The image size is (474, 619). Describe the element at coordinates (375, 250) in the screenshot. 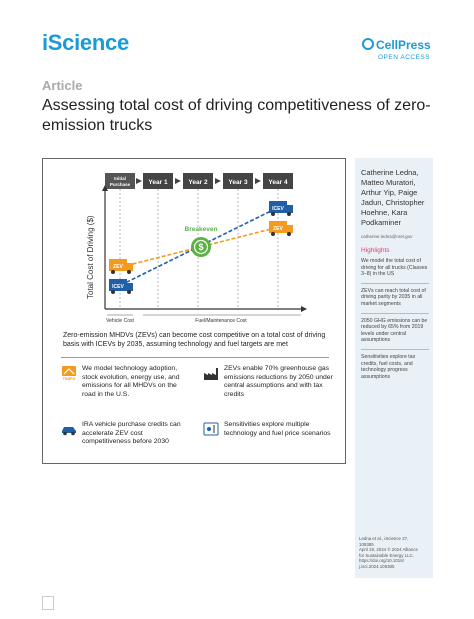

I see `highlights-title: Highlights` at that location.